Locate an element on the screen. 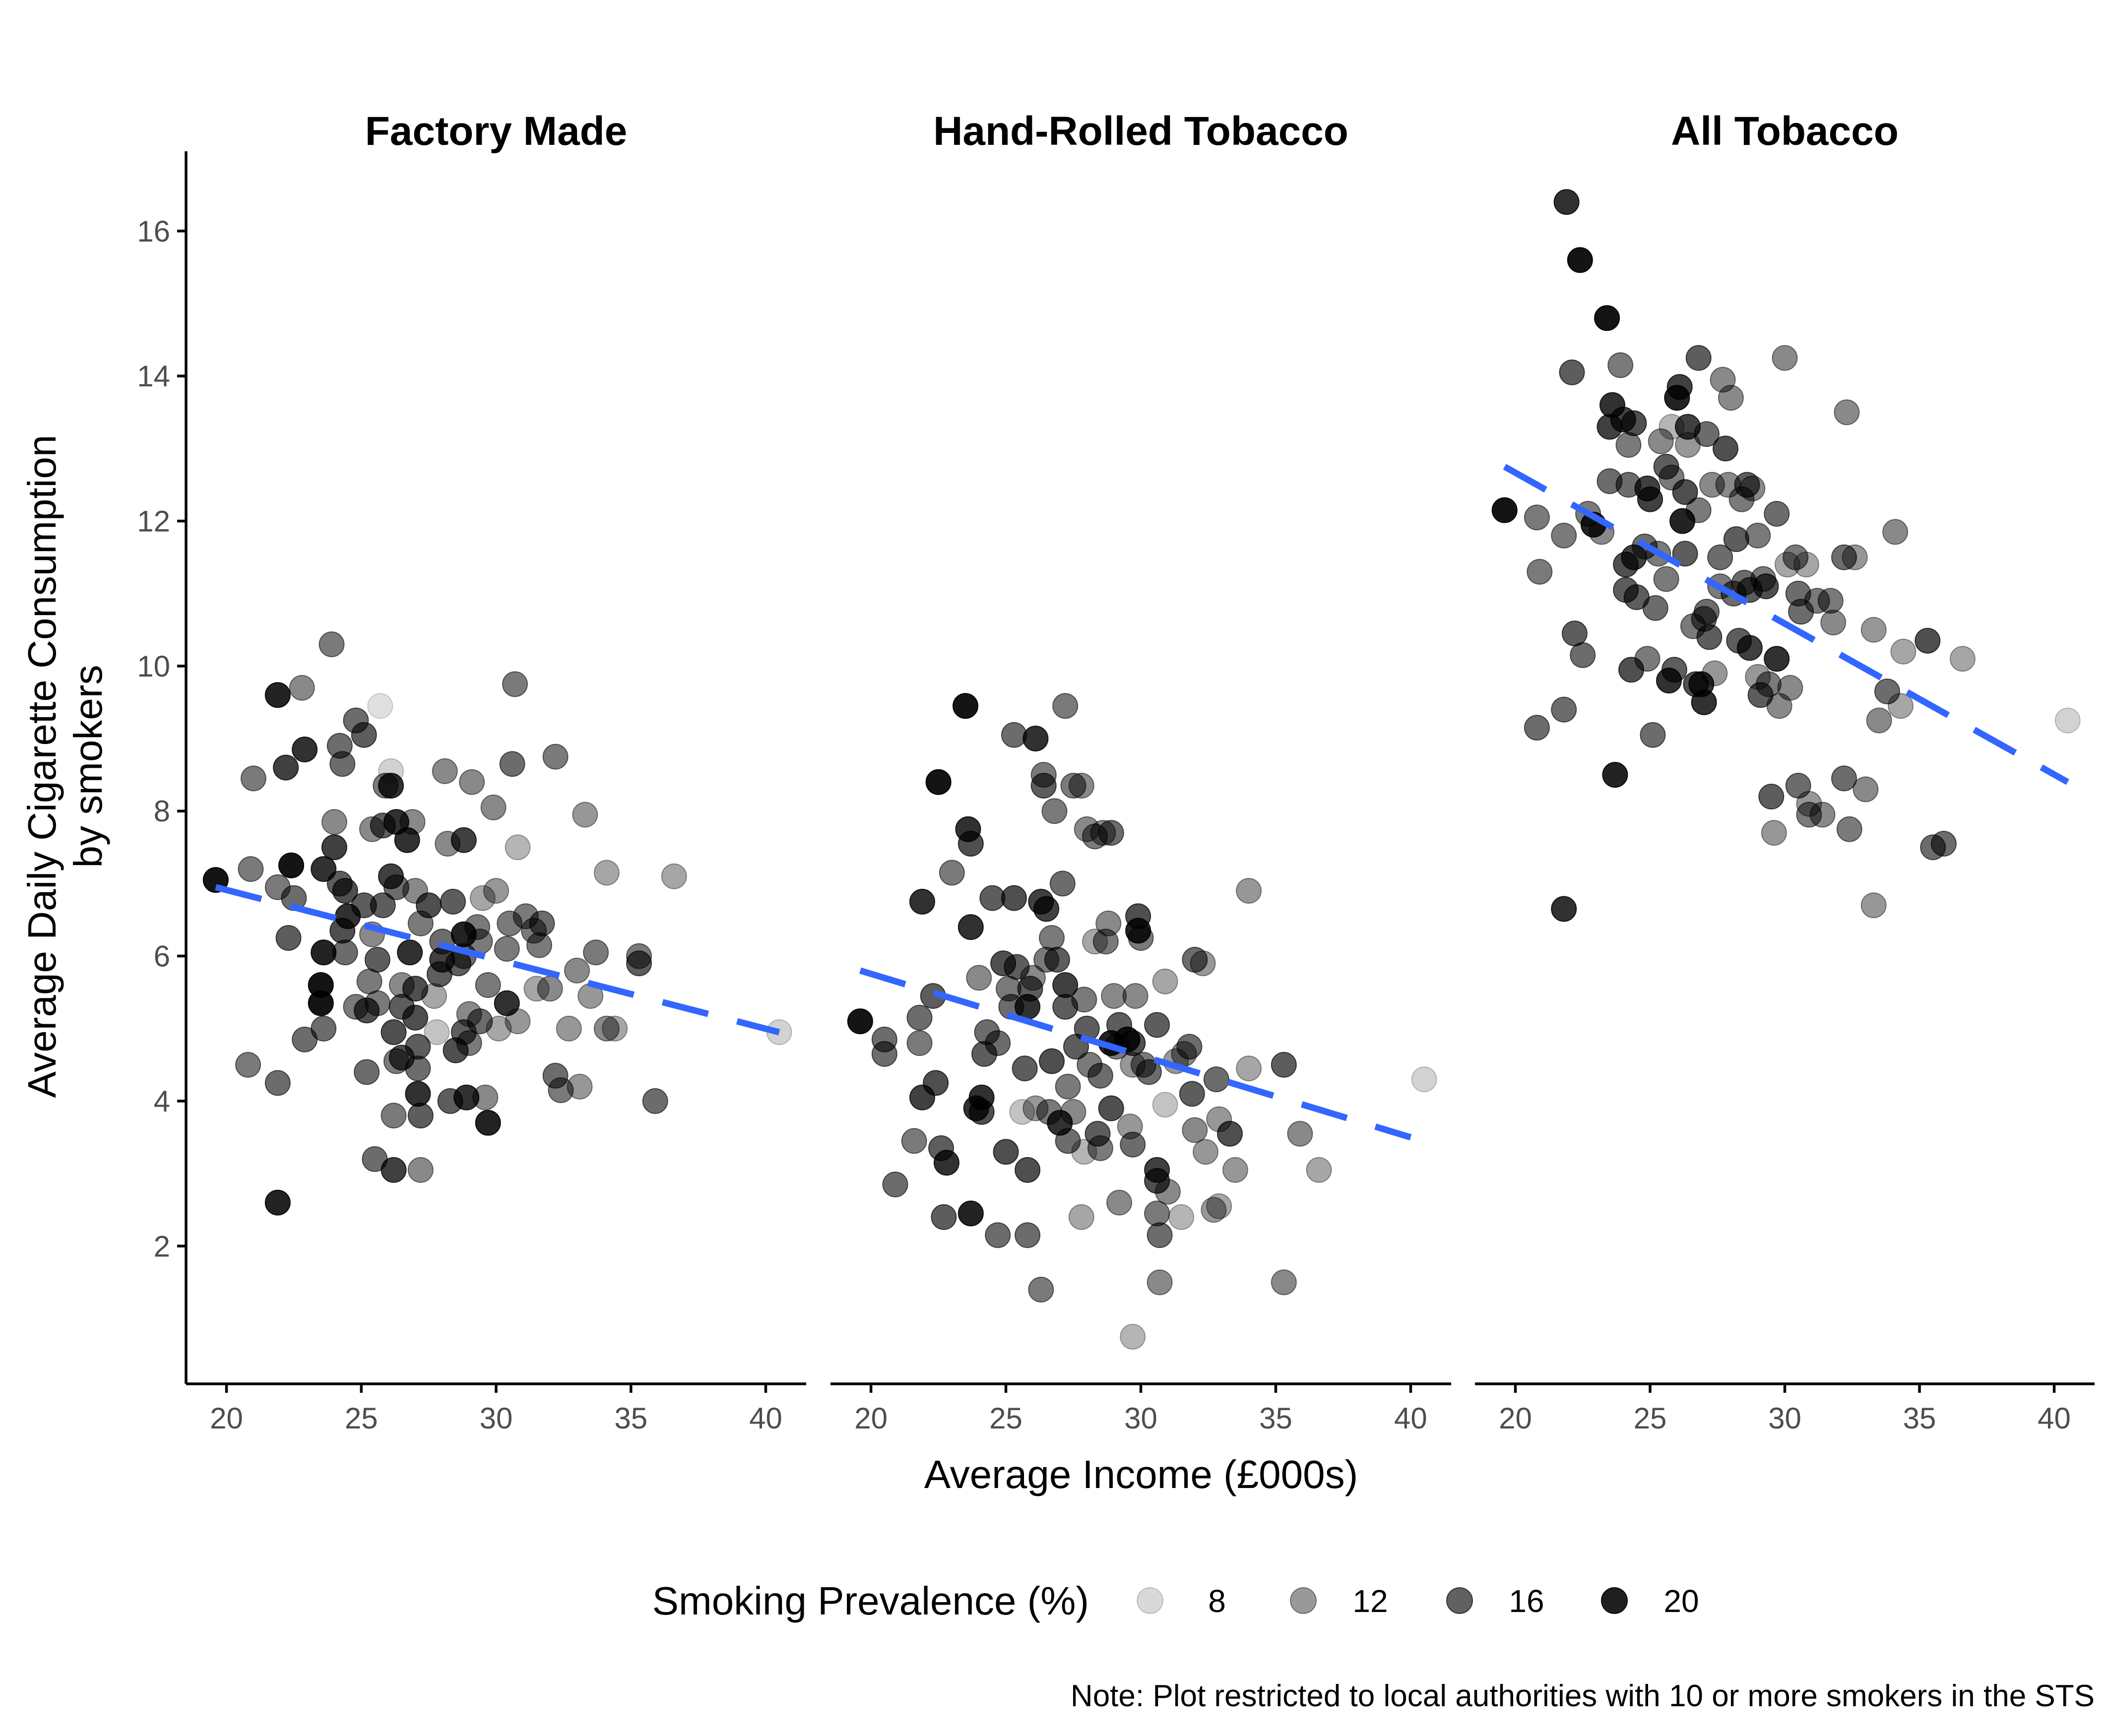  panel-title: All Tobacco is located at coordinates (1785, 131).